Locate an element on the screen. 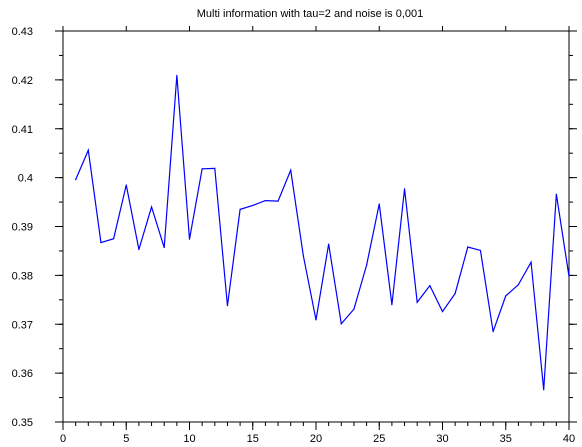 This screenshot has height=447, width=582. x-tick-label: 30 is located at coordinates (442, 439).